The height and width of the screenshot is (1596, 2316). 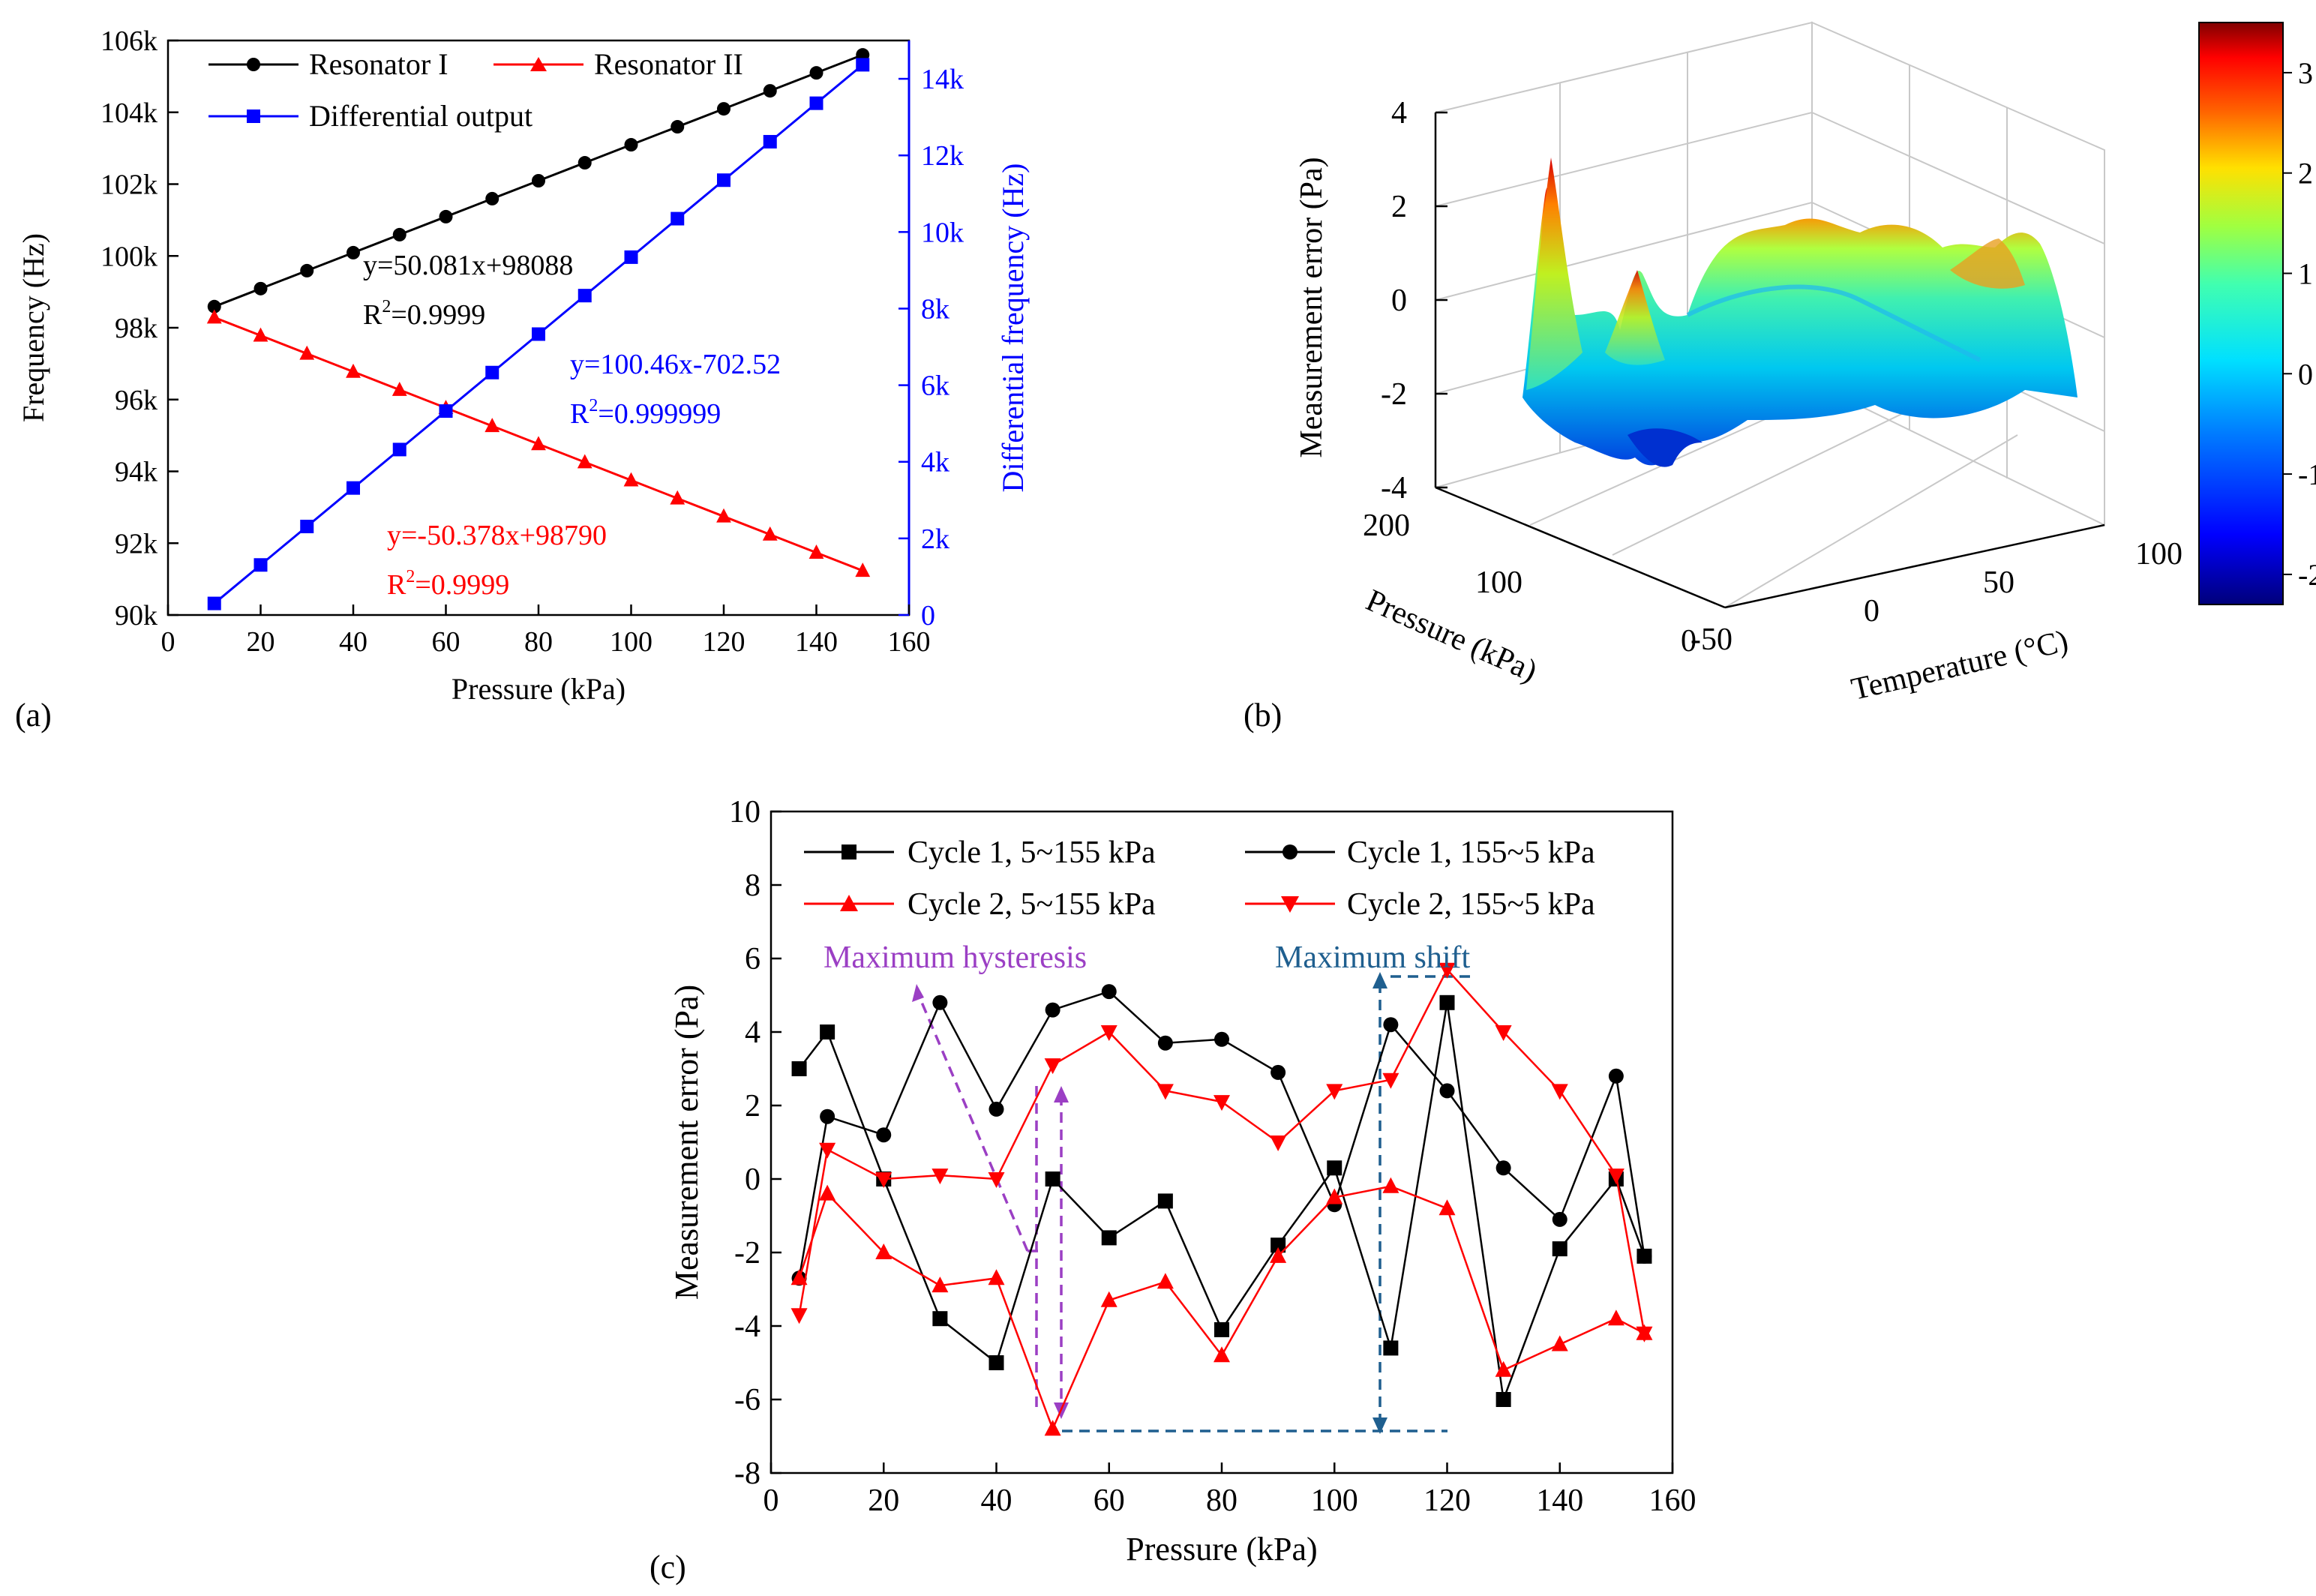 I want to click on panel-a-y-tick-label: 106k, so click(x=129, y=41).